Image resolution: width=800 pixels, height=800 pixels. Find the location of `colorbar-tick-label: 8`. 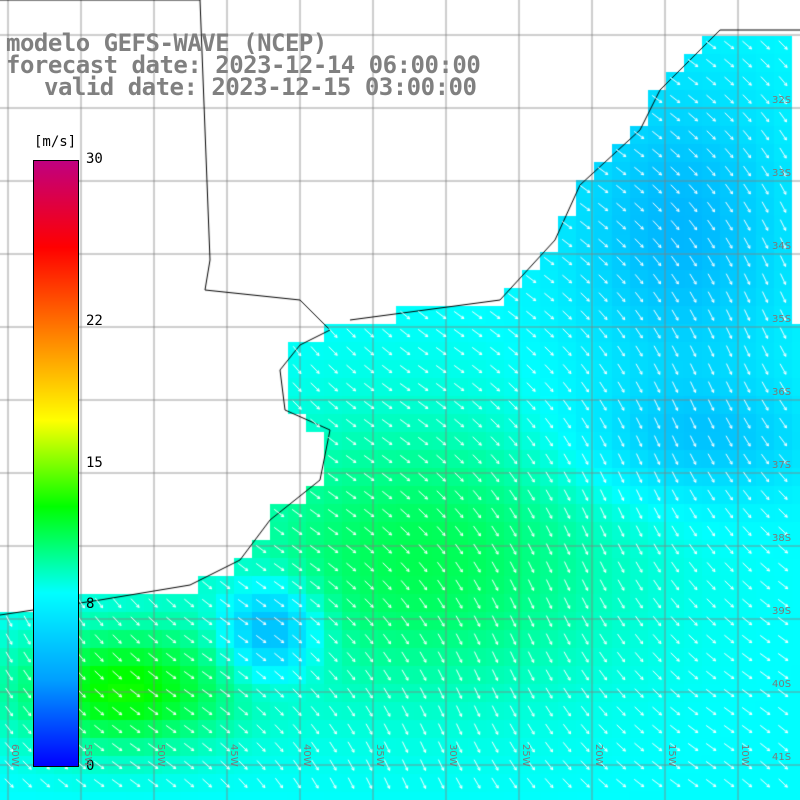

colorbar-tick-label: 8 is located at coordinates (90, 604).